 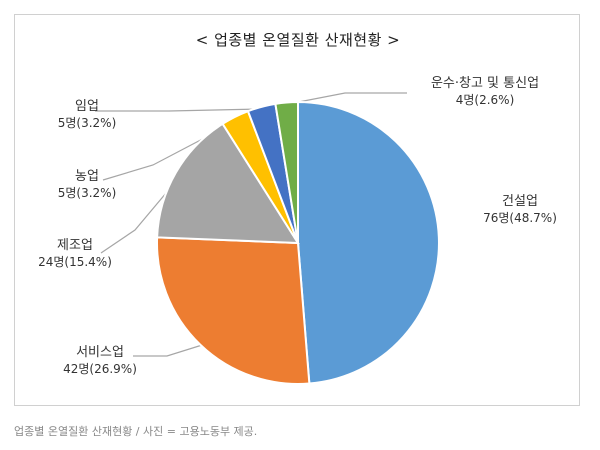 What do you see at coordinates (344, 99) in the screenshot?
I see `leader-line-transport` at bounding box center [344, 99].